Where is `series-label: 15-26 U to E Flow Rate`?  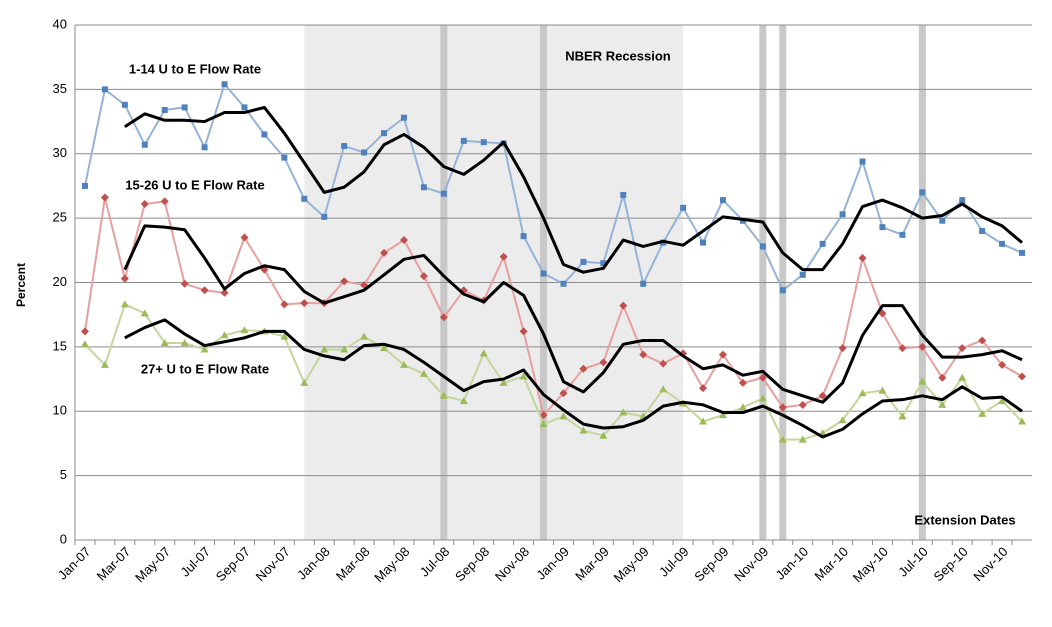 series-label: 15-26 U to E Flow Rate is located at coordinates (194, 184).